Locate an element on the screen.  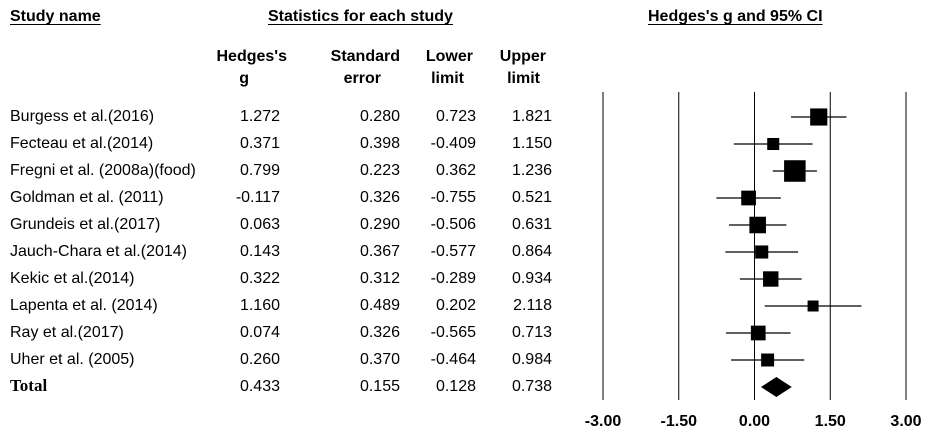
hedges-g-value: 0.322 is located at coordinates (259, 278).